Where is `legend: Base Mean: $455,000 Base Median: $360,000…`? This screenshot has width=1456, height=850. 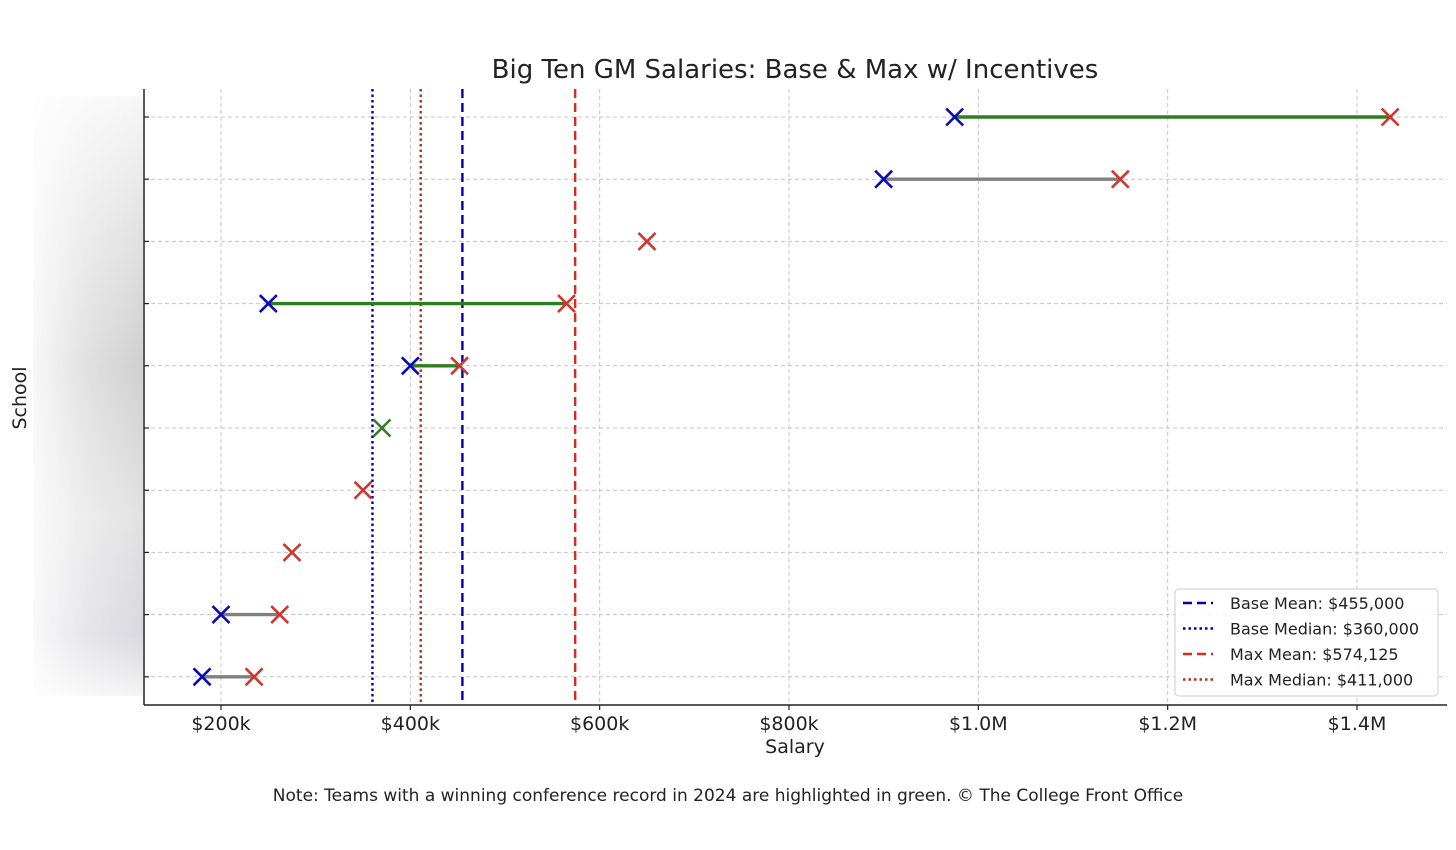 legend: Base Mean: $455,000 Base Median: $360,000… is located at coordinates (1306, 642).